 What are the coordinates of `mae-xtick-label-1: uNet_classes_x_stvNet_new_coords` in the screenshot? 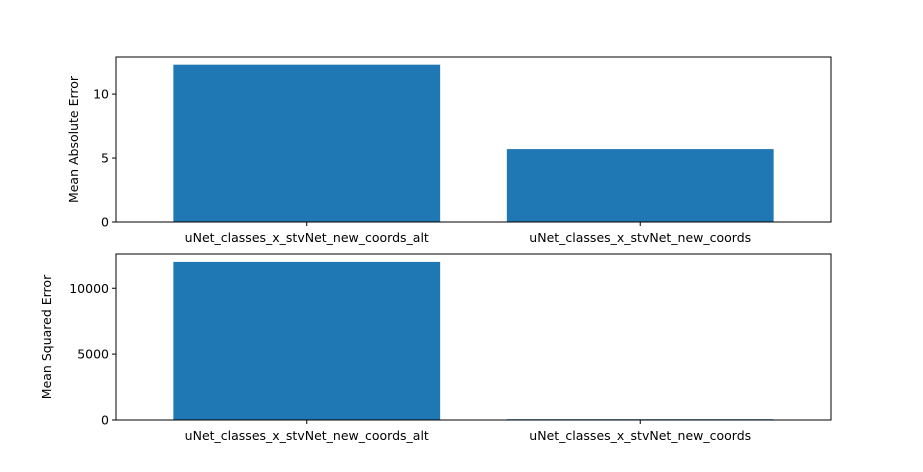 It's located at (640, 237).